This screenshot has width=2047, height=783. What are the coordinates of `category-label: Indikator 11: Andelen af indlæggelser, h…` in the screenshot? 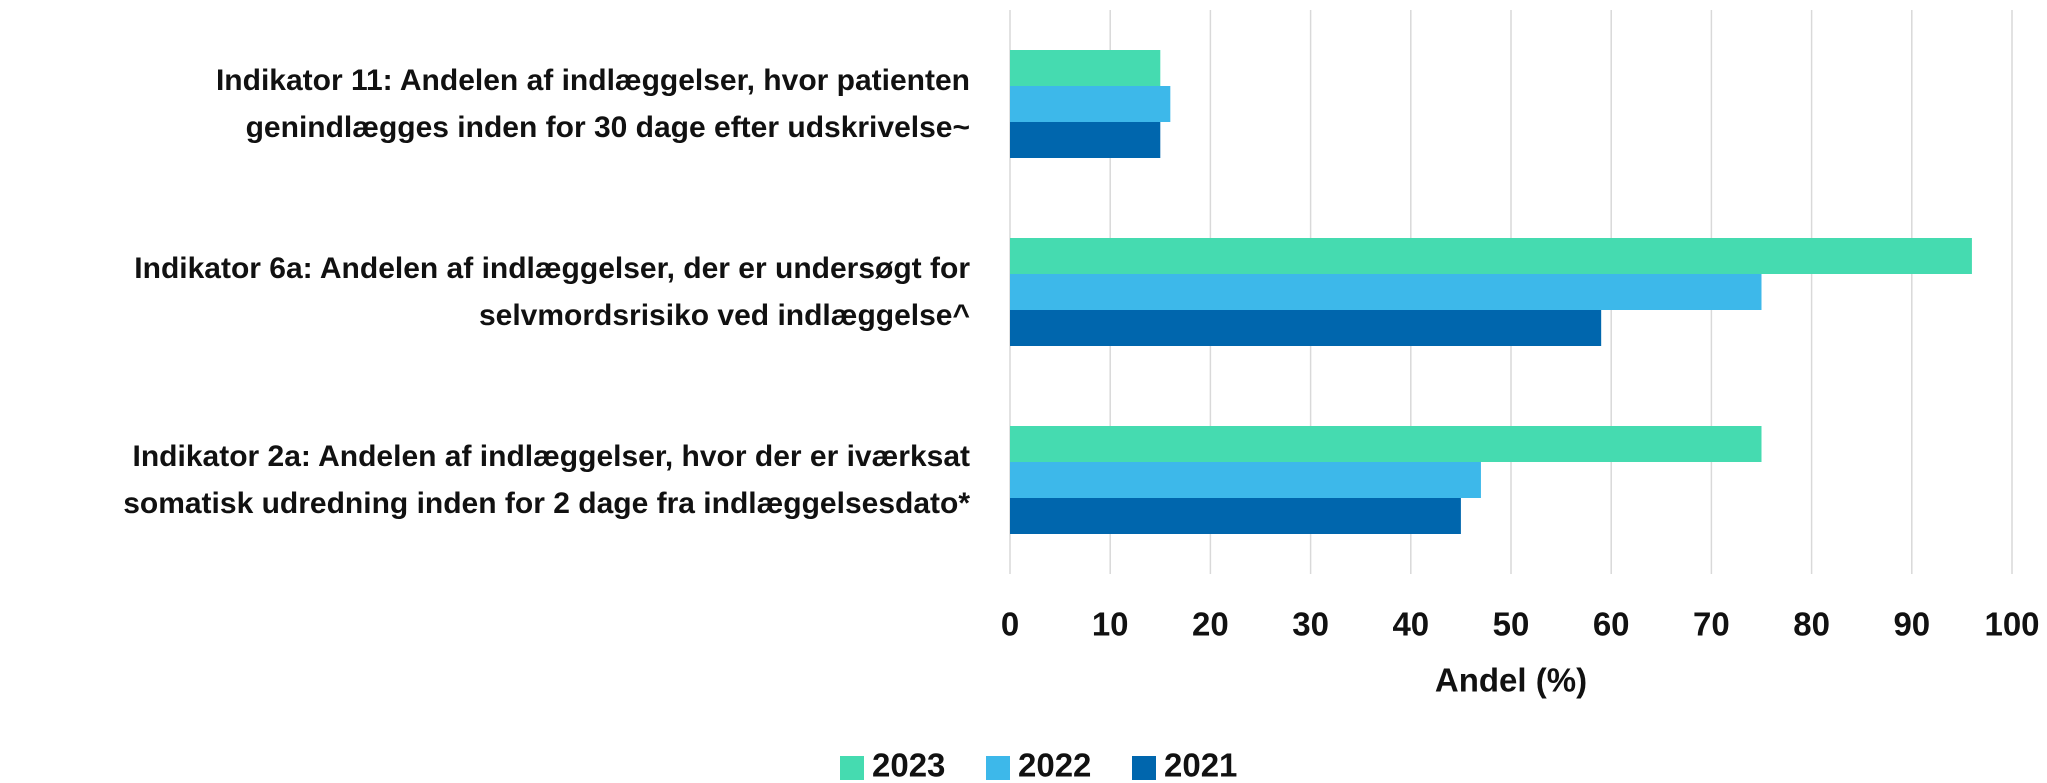 It's located at (592, 104).